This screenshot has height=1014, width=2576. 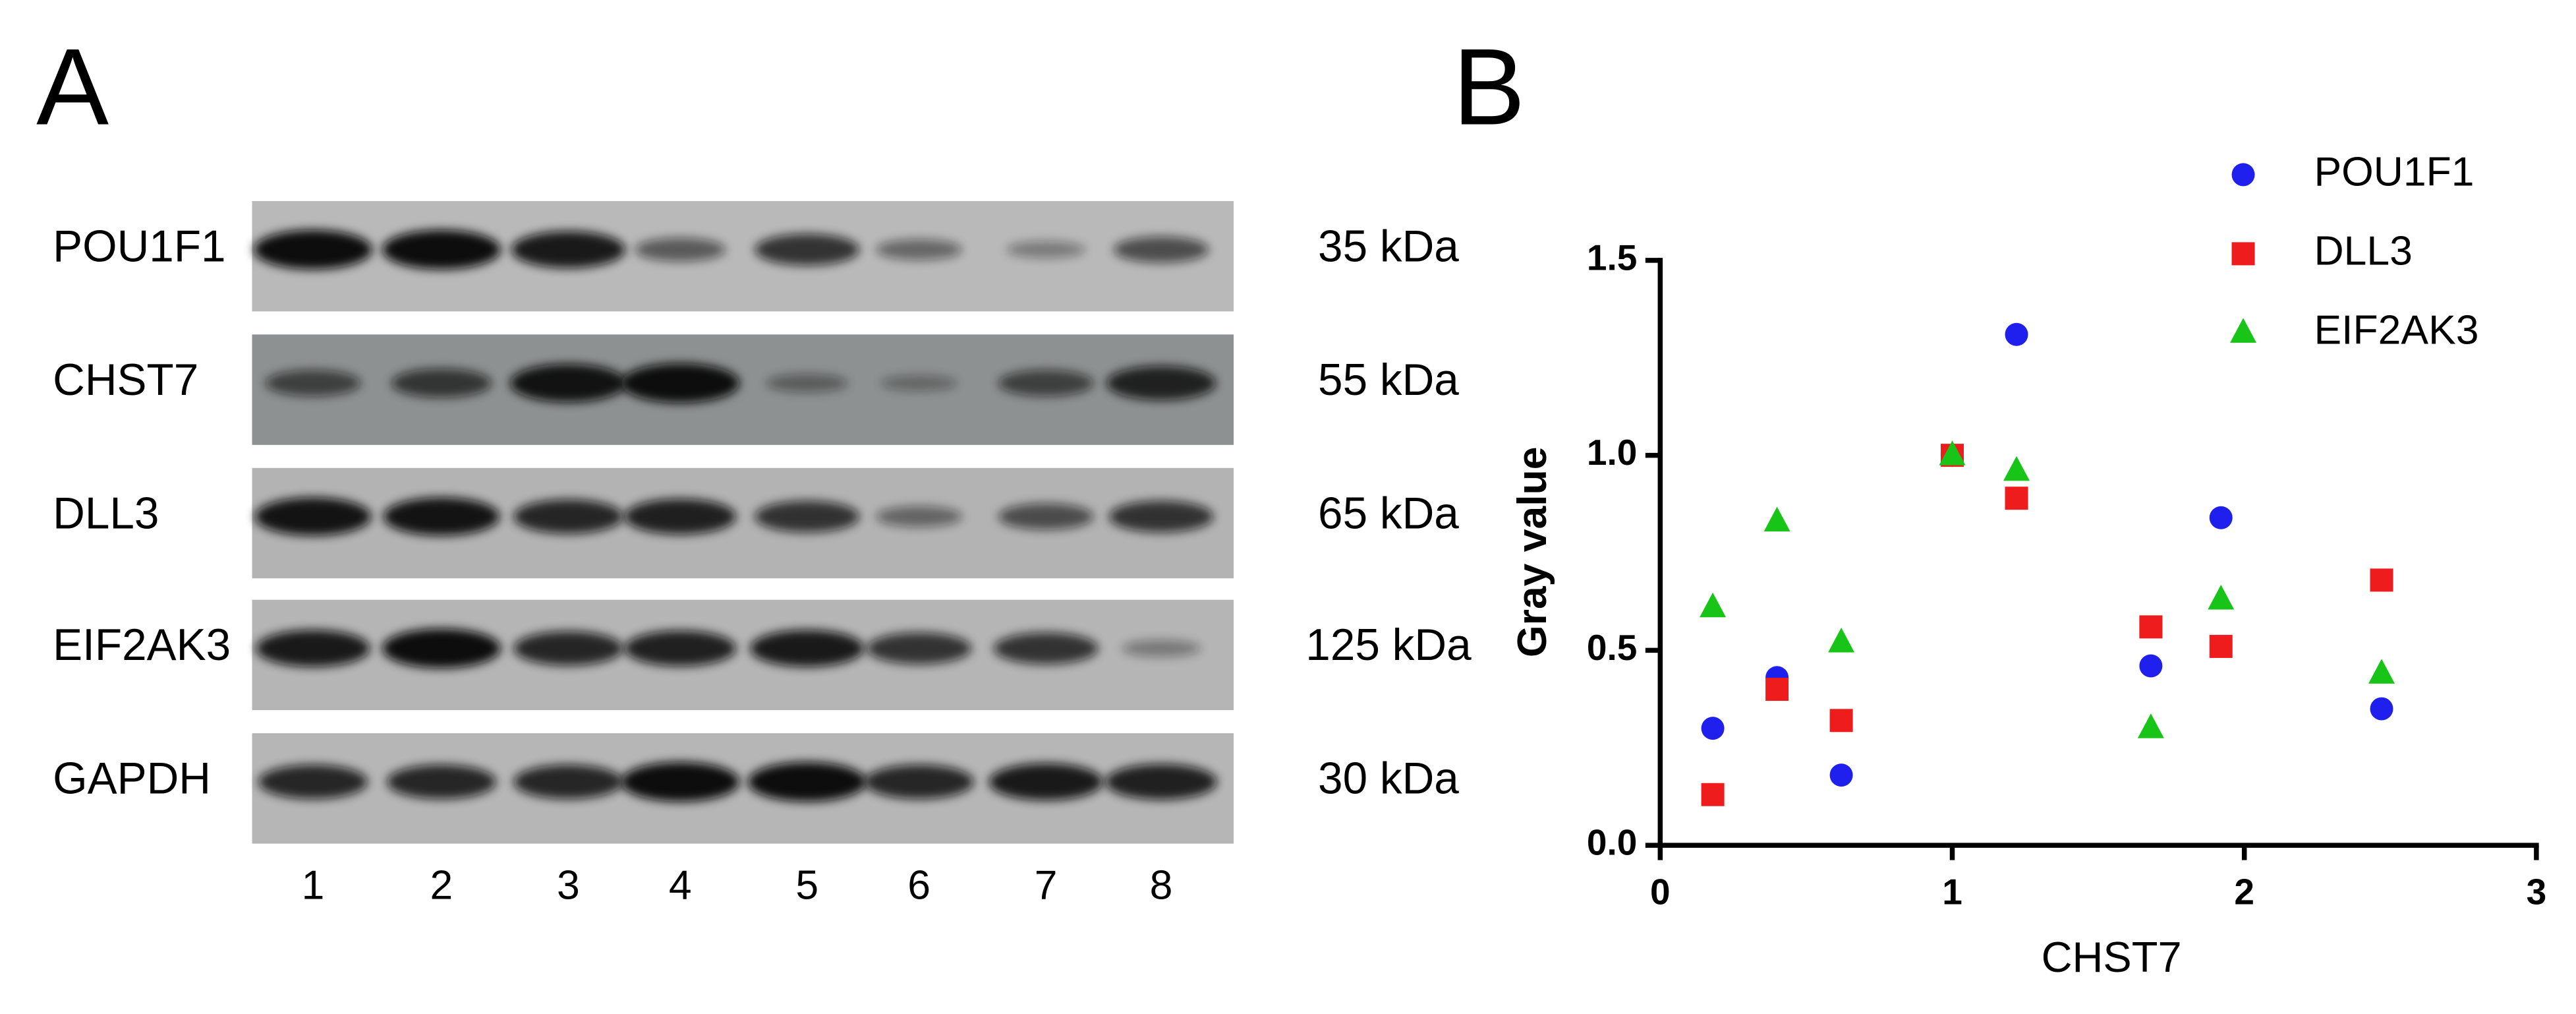 I want to click on panel-label: A, so click(x=72, y=87).